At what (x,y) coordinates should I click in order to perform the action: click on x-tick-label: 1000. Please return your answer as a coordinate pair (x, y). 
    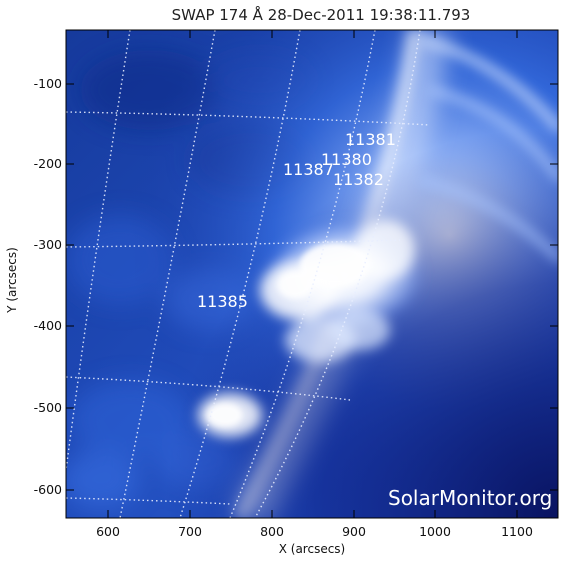
    Looking at the image, I should click on (435, 531).